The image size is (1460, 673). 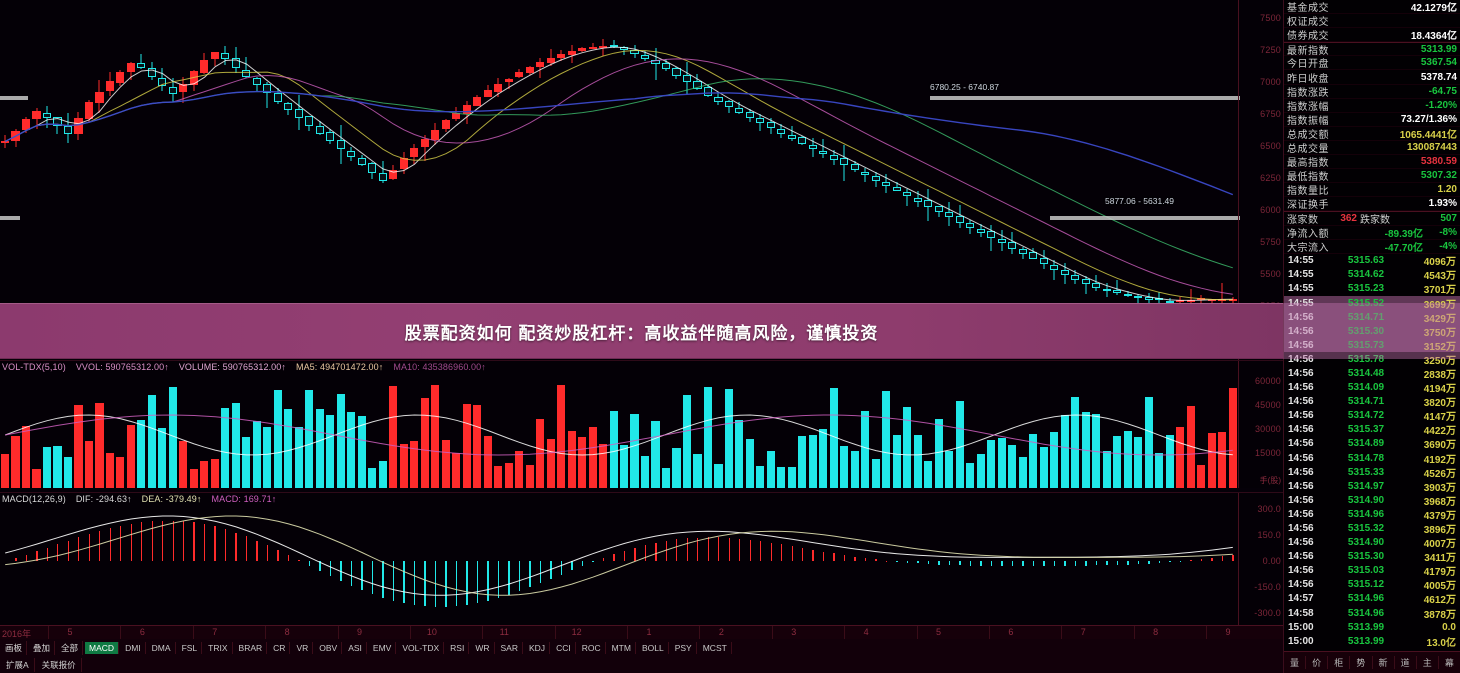 I want to click on toolbar-button-画板: 画板, so click(x=14, y=647).